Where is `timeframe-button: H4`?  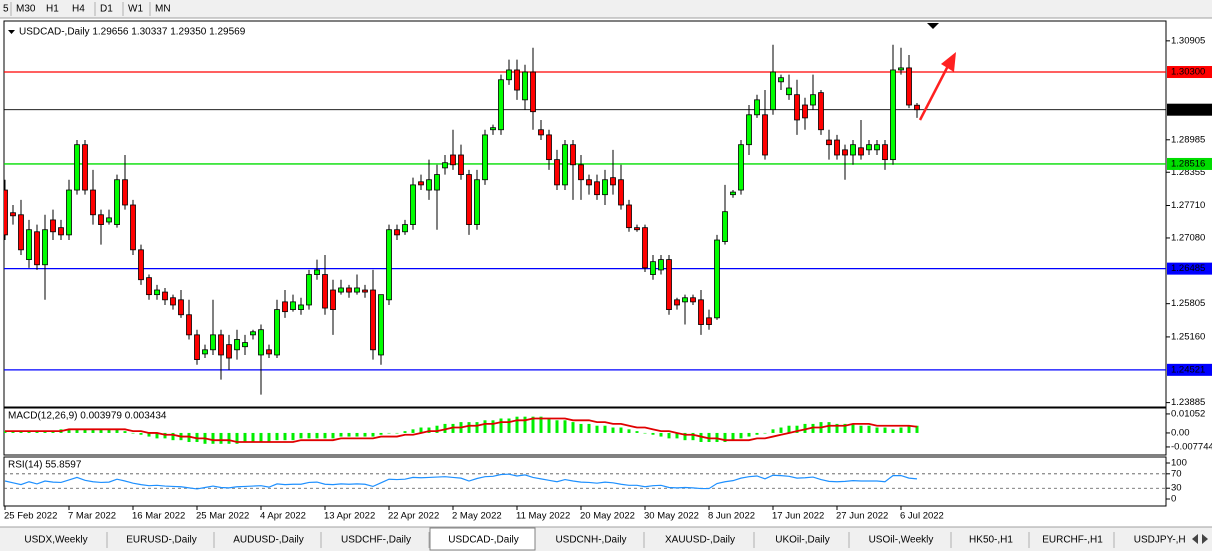 timeframe-button: H4 is located at coordinates (78, 9).